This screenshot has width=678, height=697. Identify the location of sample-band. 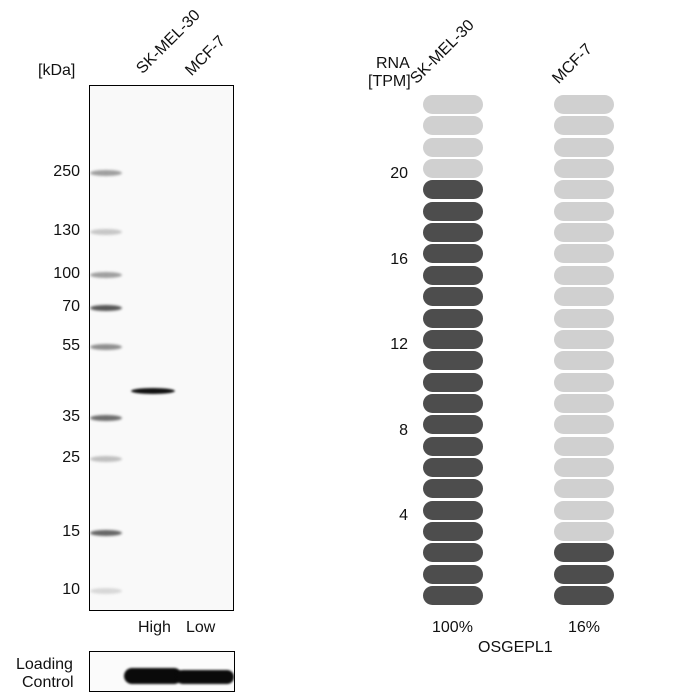
(153, 391).